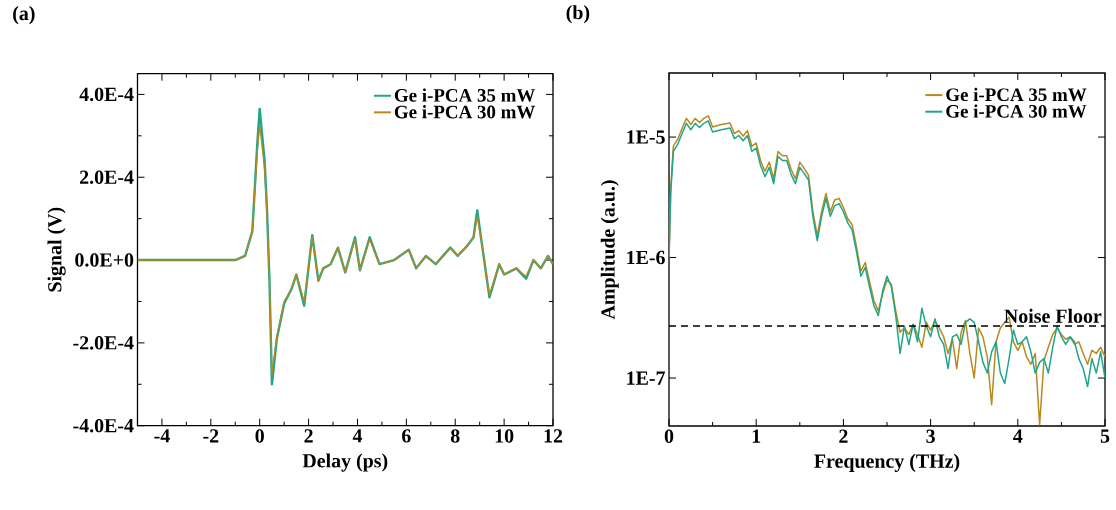  Describe the element at coordinates (56, 249) in the screenshot. I see `y-axis-title: Signal (V)` at that location.